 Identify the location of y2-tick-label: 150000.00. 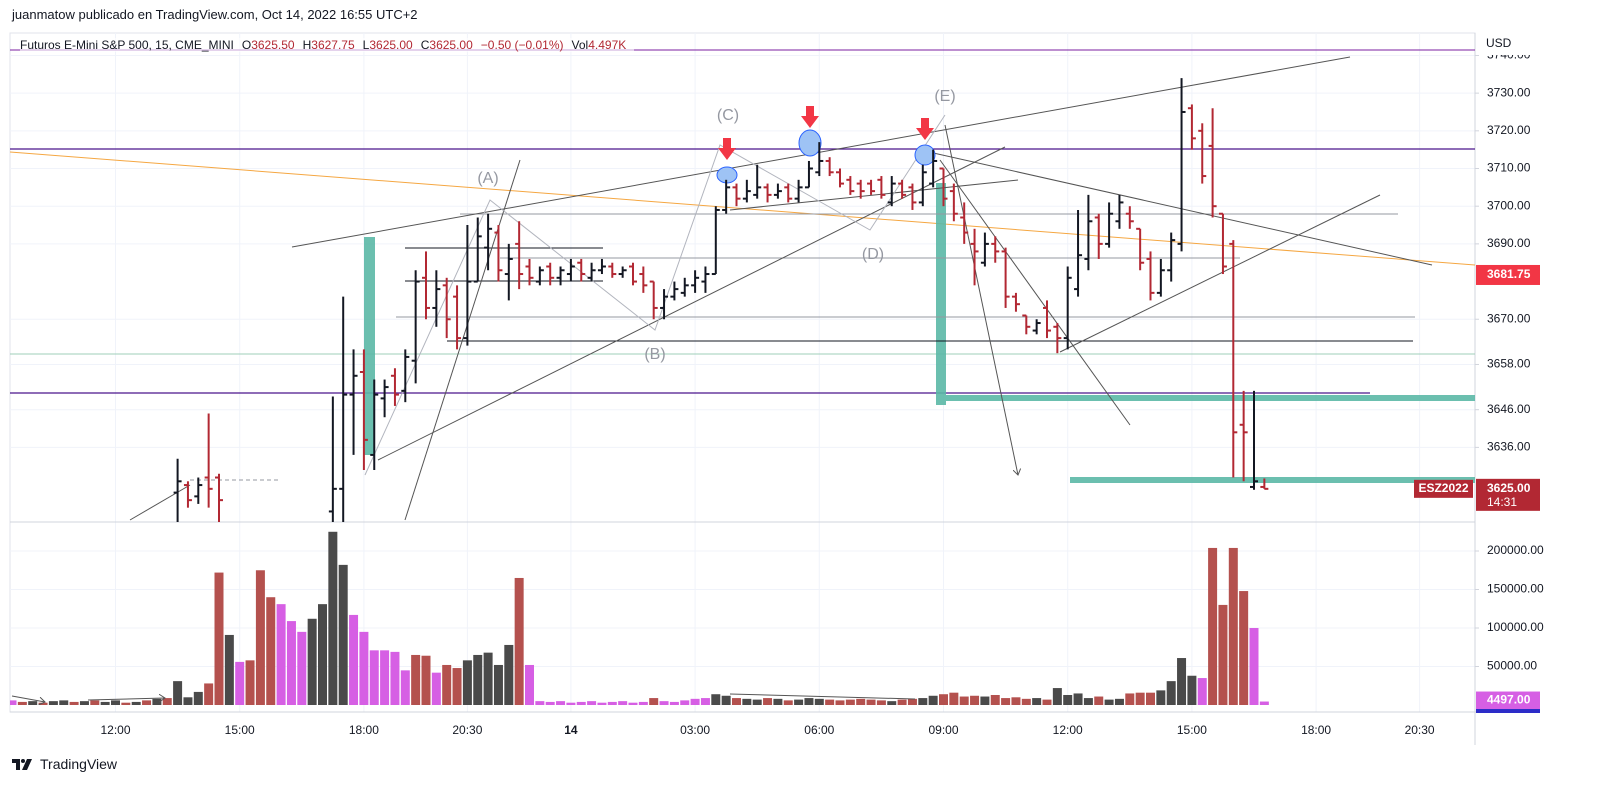
(1515, 589).